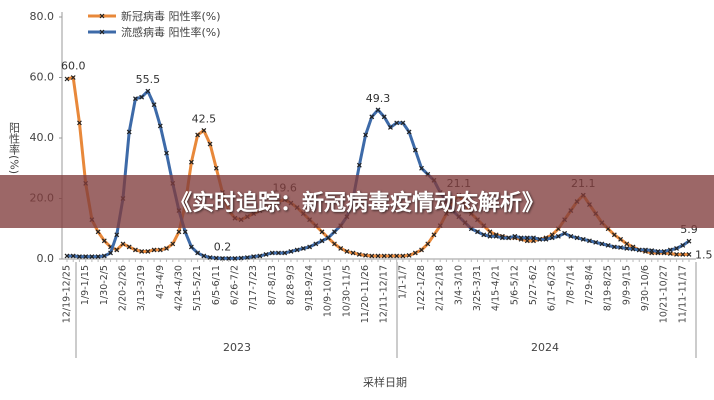 Image resolution: width=714 pixels, height=400 pixels. Describe the element at coordinates (608, 288) in the screenshot. I see `x-tick-label: 8/19-8/25` at that location.